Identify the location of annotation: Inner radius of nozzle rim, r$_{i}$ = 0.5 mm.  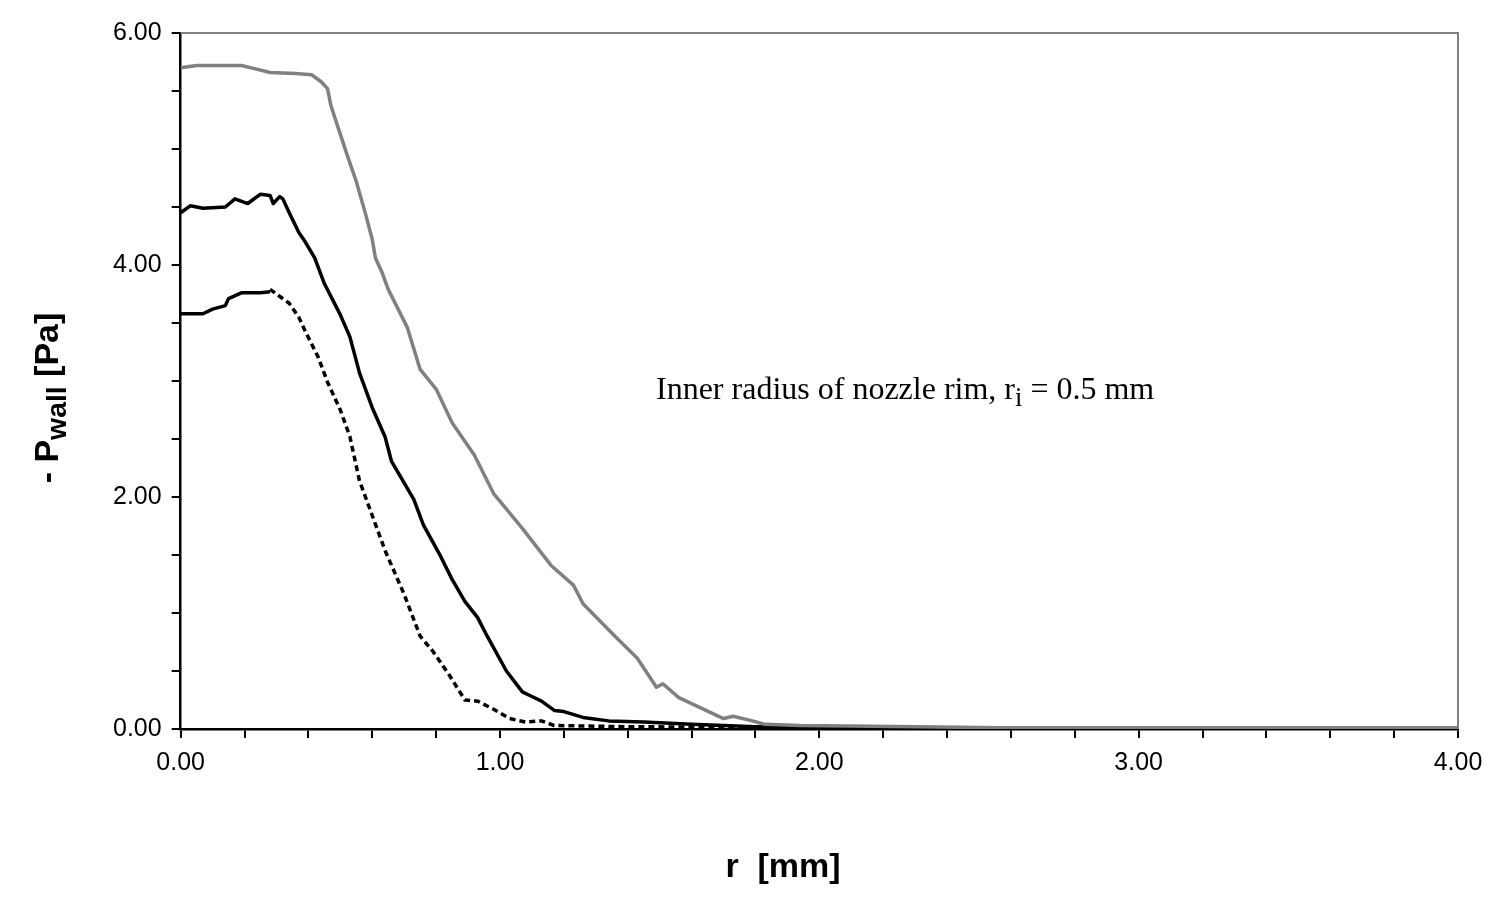
(905, 392).